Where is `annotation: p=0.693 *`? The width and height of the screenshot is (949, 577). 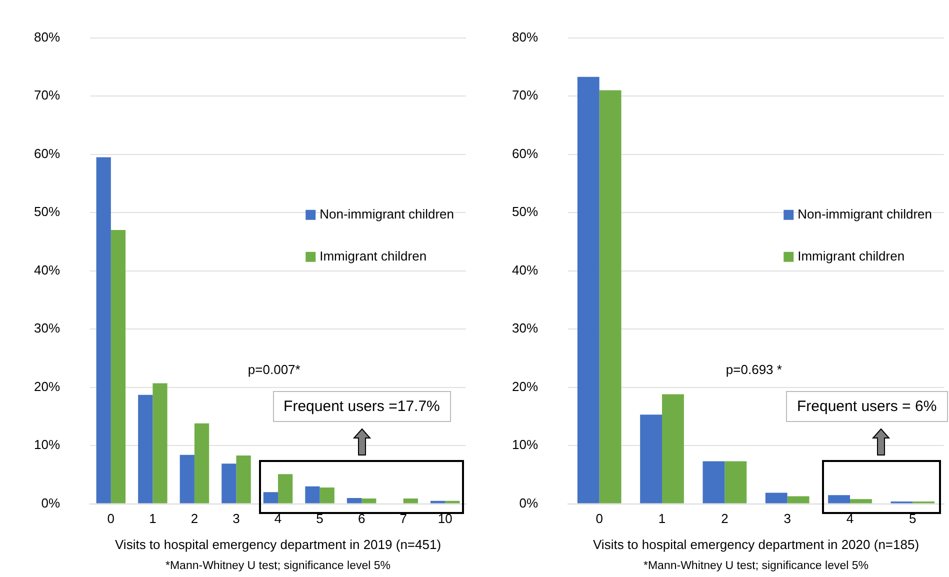
annotation: p=0.693 * is located at coordinates (754, 369).